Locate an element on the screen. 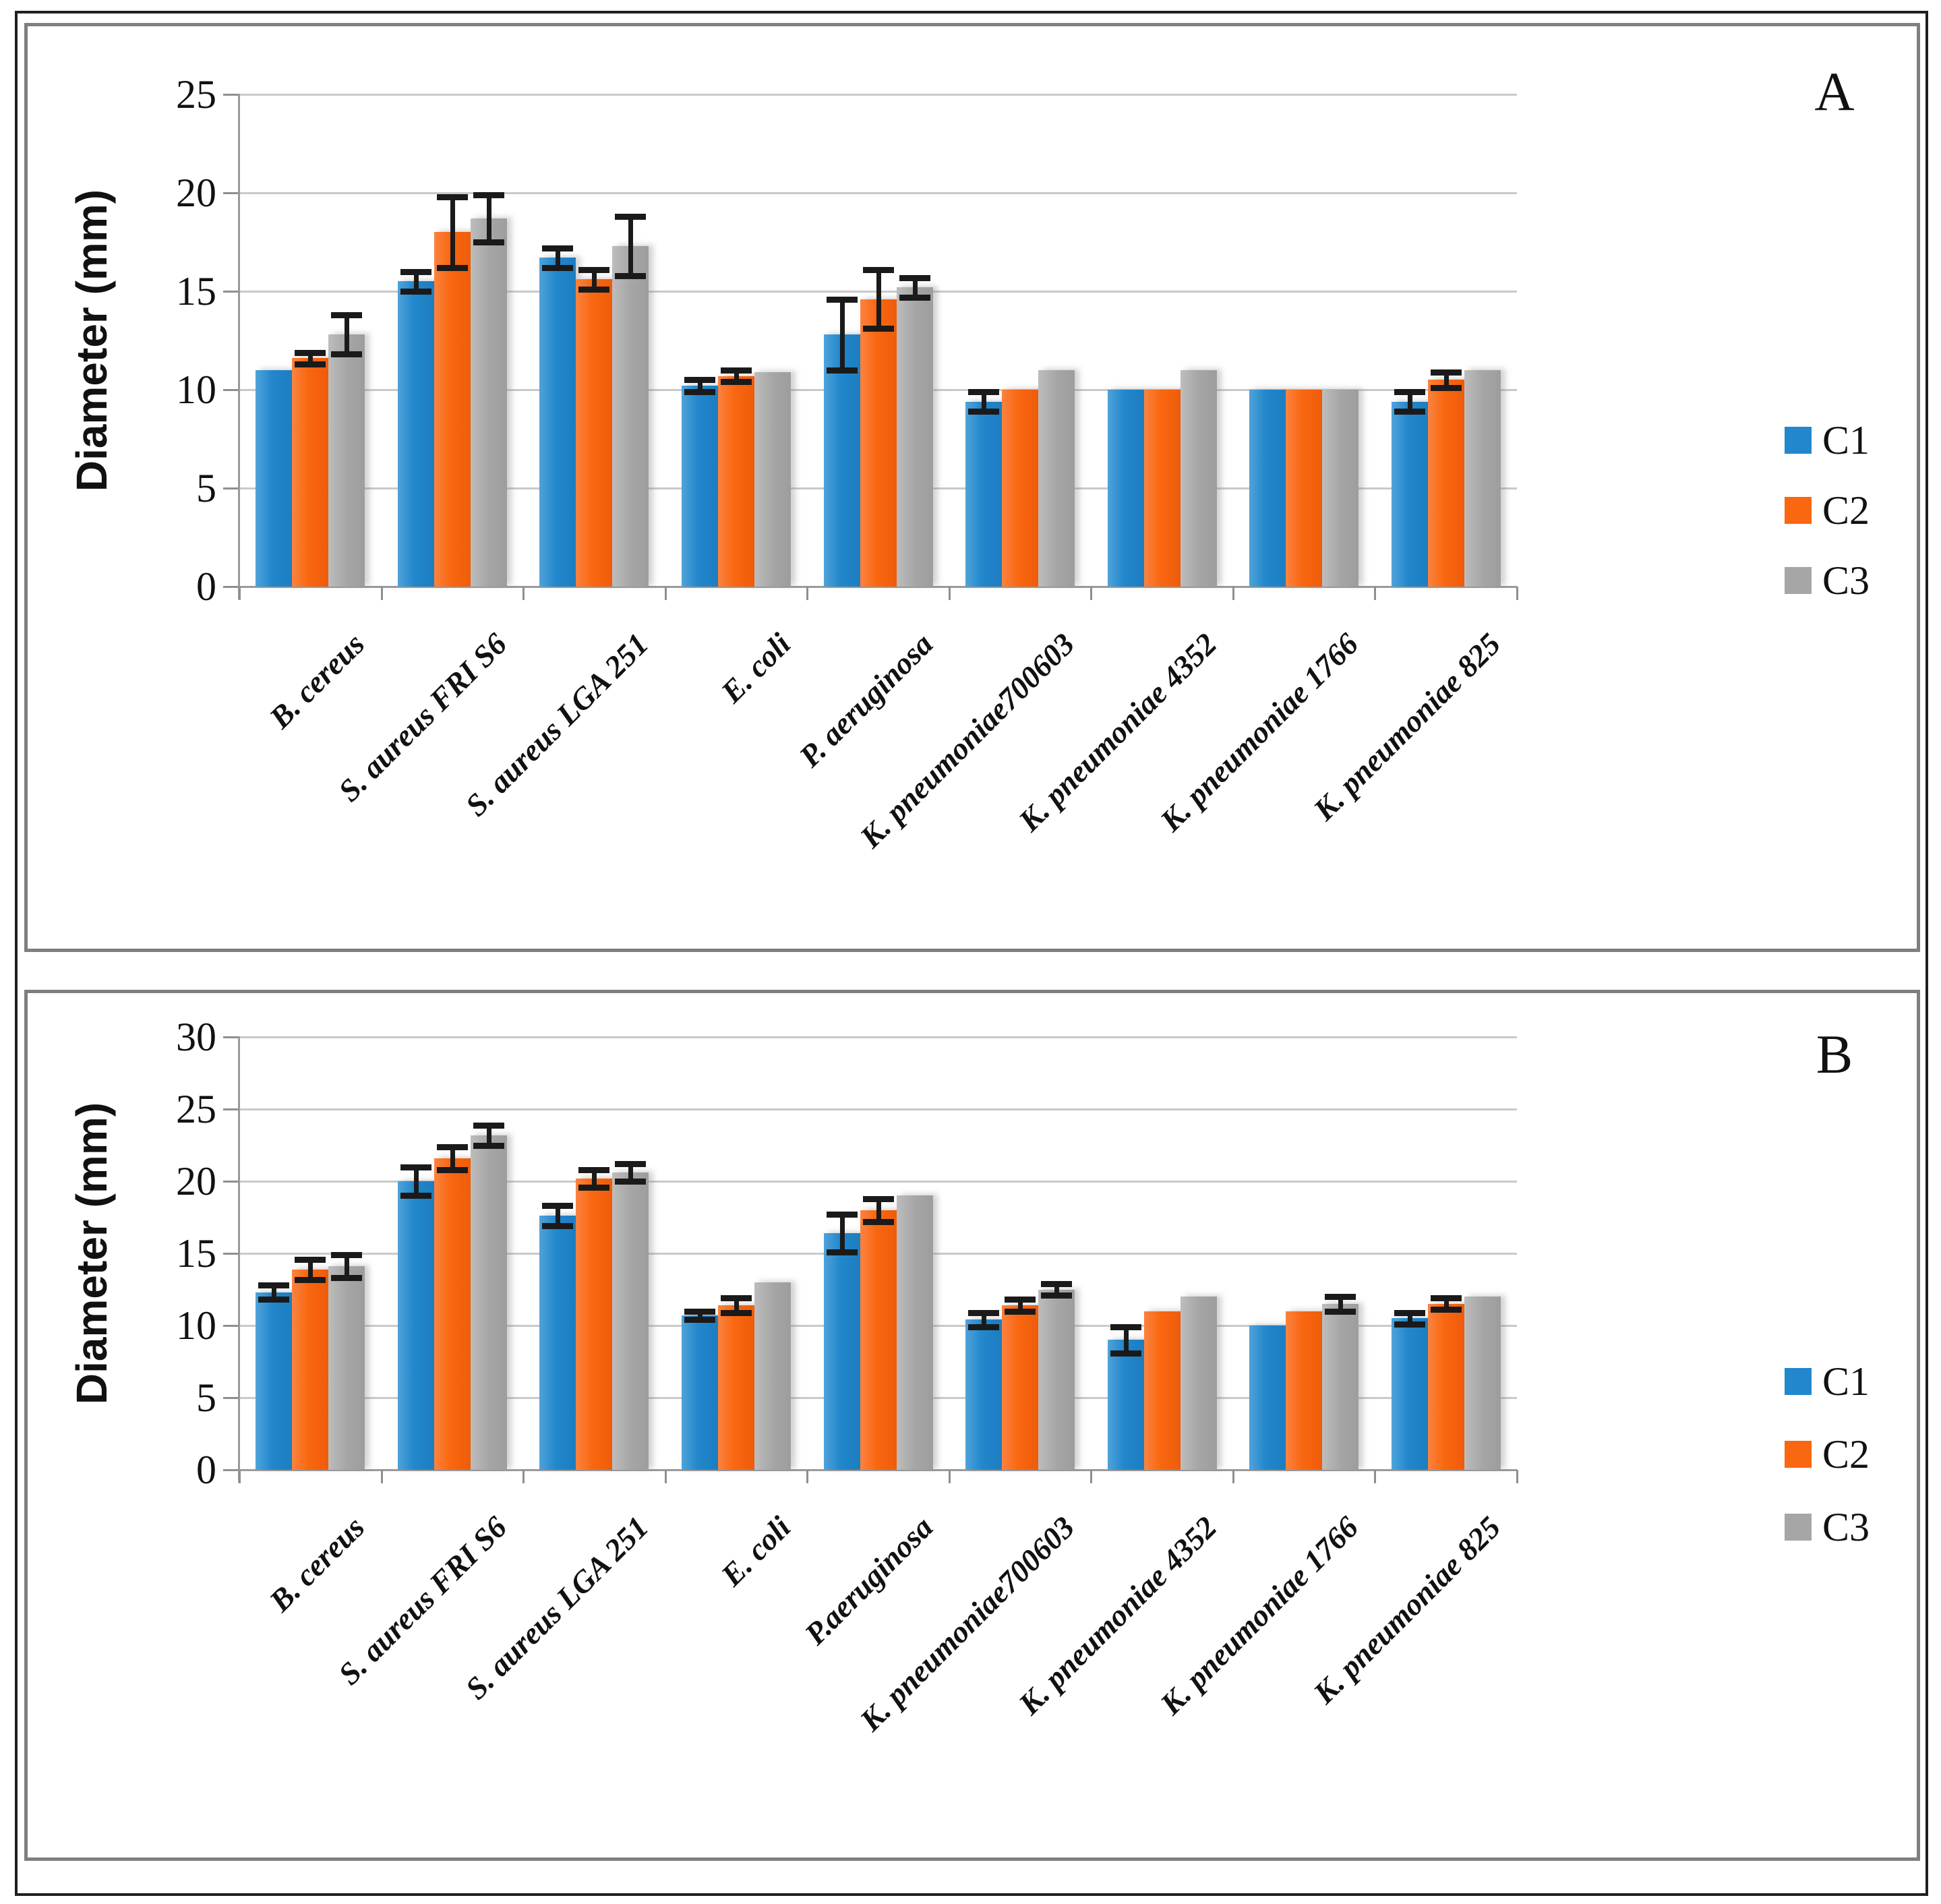  y-axis-line is located at coordinates (239, 347).